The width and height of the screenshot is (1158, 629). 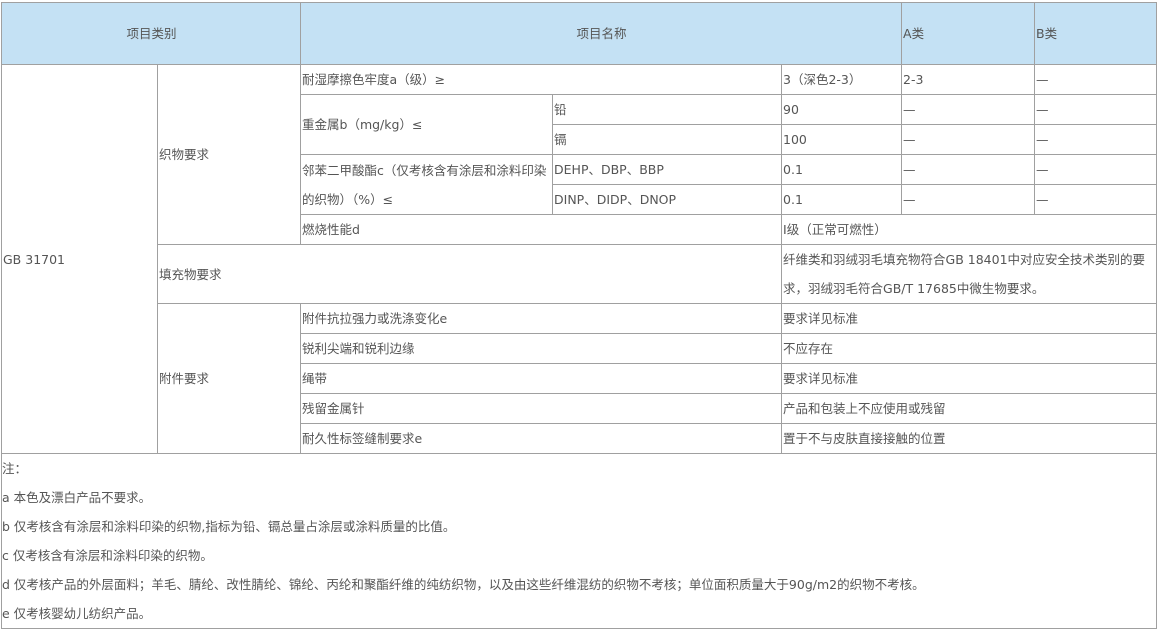 What do you see at coordinates (151, 33) in the screenshot?
I see `header-category: 项目类别` at bounding box center [151, 33].